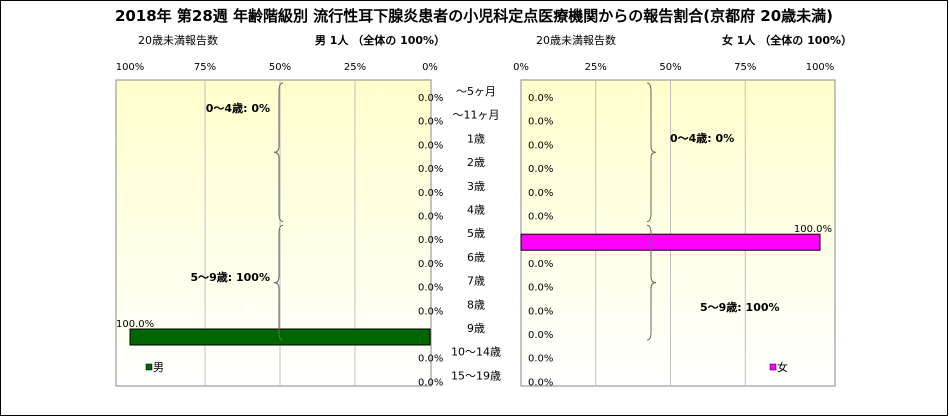 The width and height of the screenshot is (949, 417). I want to click on female-x-tick-label: 75%, so click(745, 67).